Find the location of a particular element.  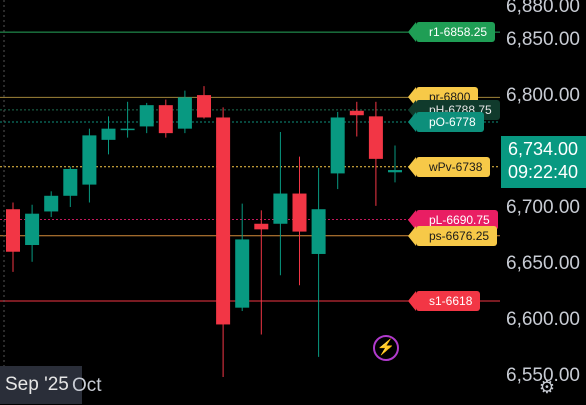

settings-gear-icon: ⚙ is located at coordinates (547, 387).